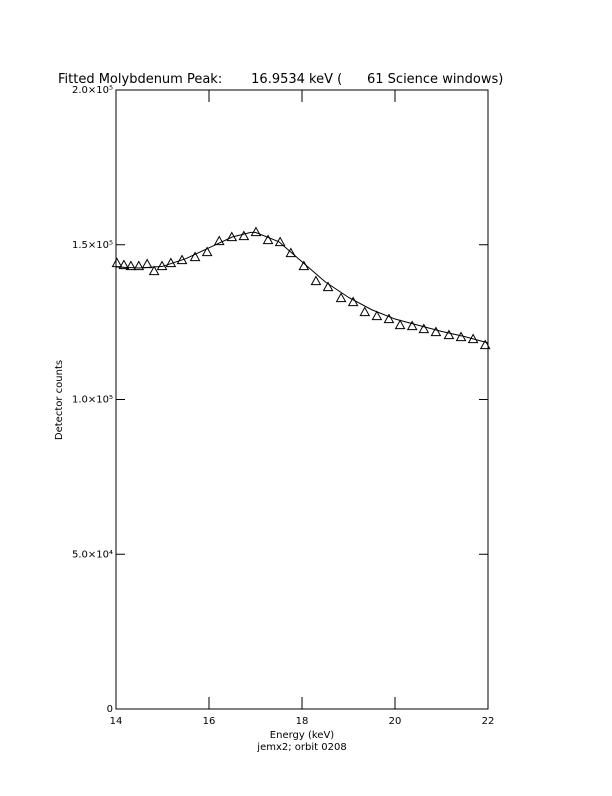  What do you see at coordinates (302, 287) in the screenshot?
I see `fit-line` at bounding box center [302, 287].